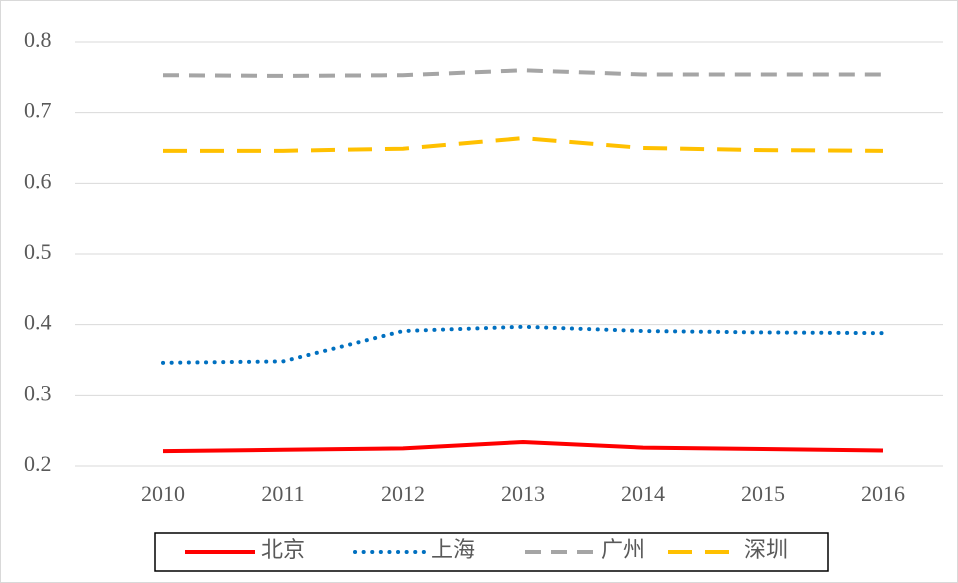 The width and height of the screenshot is (958, 583). Describe the element at coordinates (523, 493) in the screenshot. I see `x-tick-label: 2013` at that location.